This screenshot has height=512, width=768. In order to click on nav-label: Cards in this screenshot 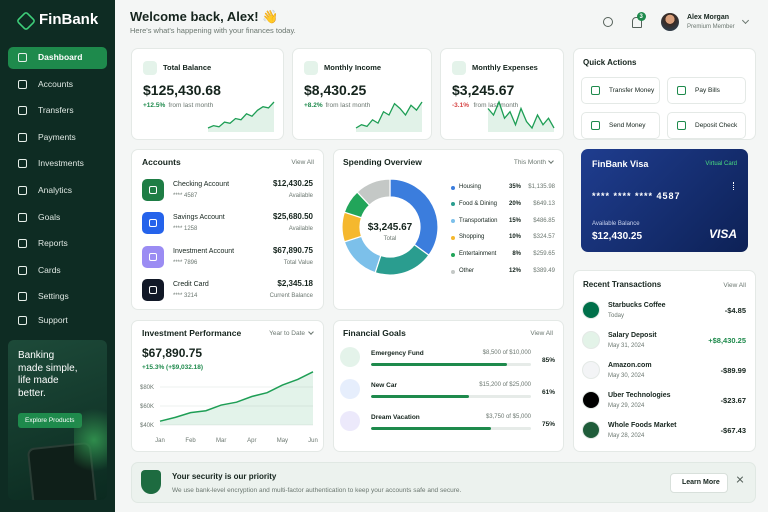, I will do `click(49, 269)`.